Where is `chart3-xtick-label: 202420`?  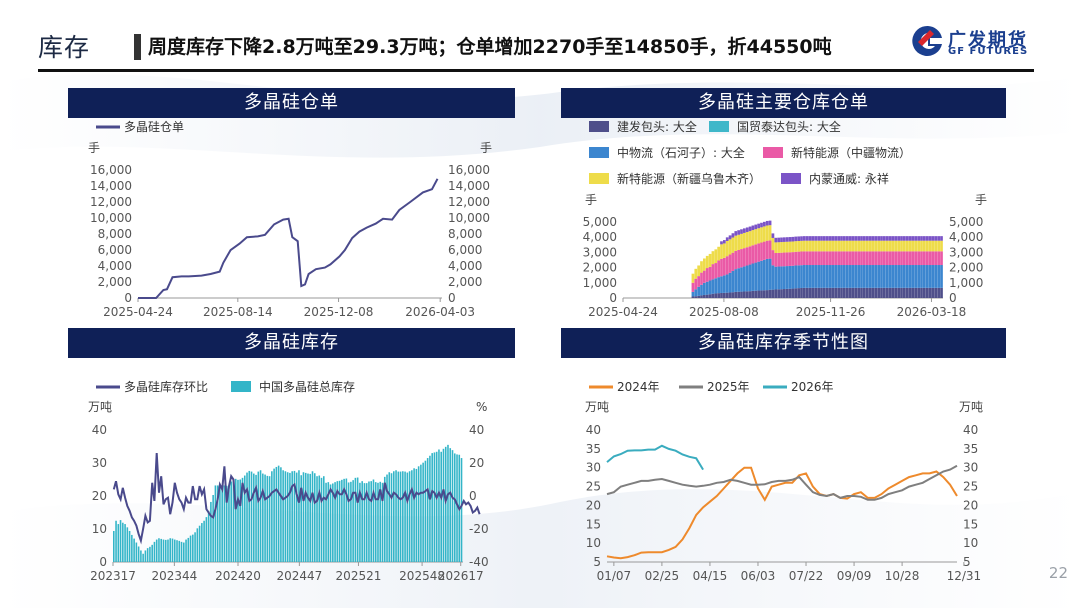
chart3-xtick-label: 202420 is located at coordinates (238, 576).